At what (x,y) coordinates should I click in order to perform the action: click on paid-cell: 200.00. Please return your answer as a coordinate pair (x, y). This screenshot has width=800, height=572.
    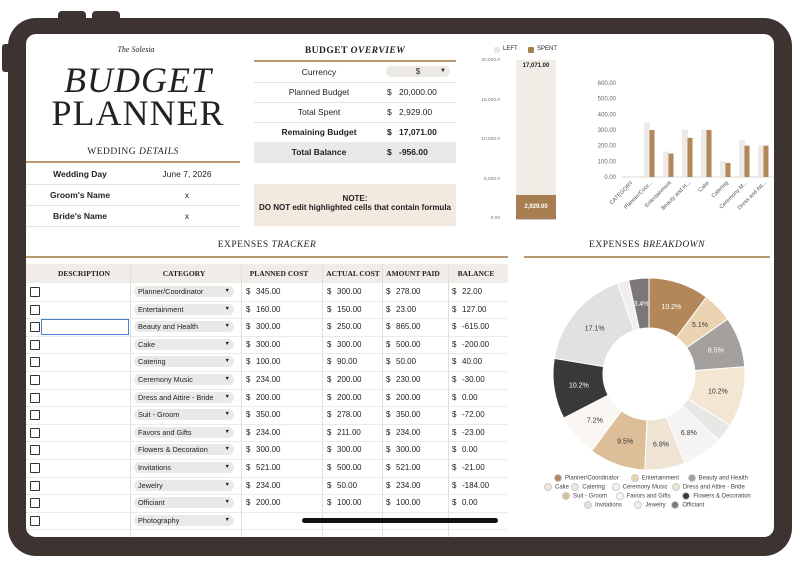
    Looking at the image, I should click on (408, 397).